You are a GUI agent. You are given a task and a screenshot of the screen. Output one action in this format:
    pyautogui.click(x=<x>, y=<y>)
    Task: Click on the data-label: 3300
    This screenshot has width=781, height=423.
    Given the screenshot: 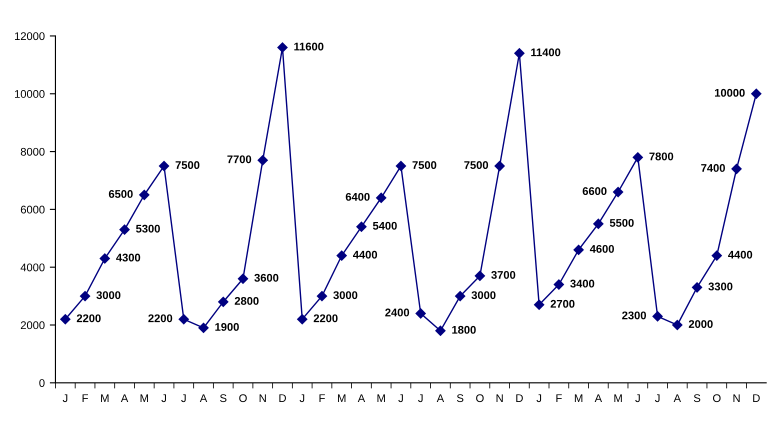 What is the action you would take?
    pyautogui.click(x=720, y=286)
    